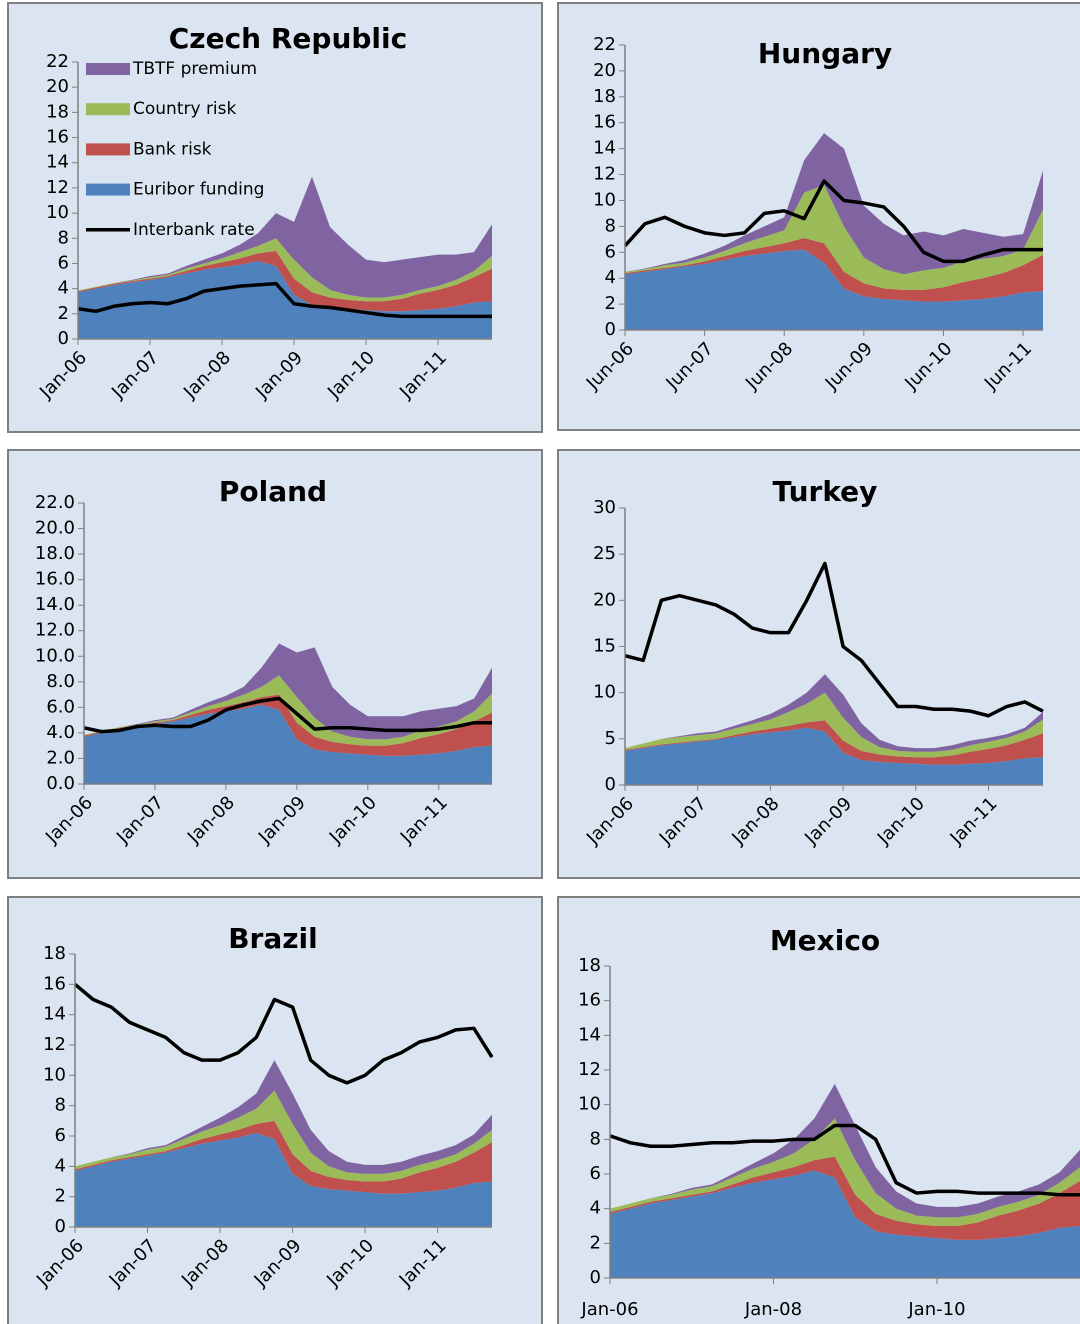 Image resolution: width=1080 pixels, height=1324 pixels. I want to click on x-tick-label: Jan-10, so click(936, 1309).